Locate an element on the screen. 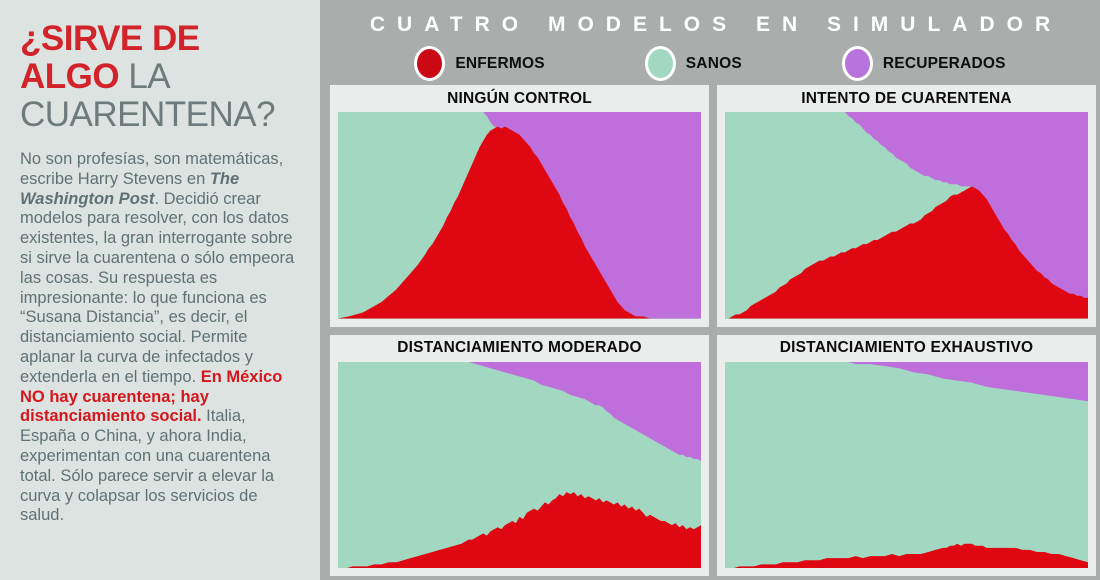  panel-ningun-control: NINGÚN CONTROL is located at coordinates (519, 206).